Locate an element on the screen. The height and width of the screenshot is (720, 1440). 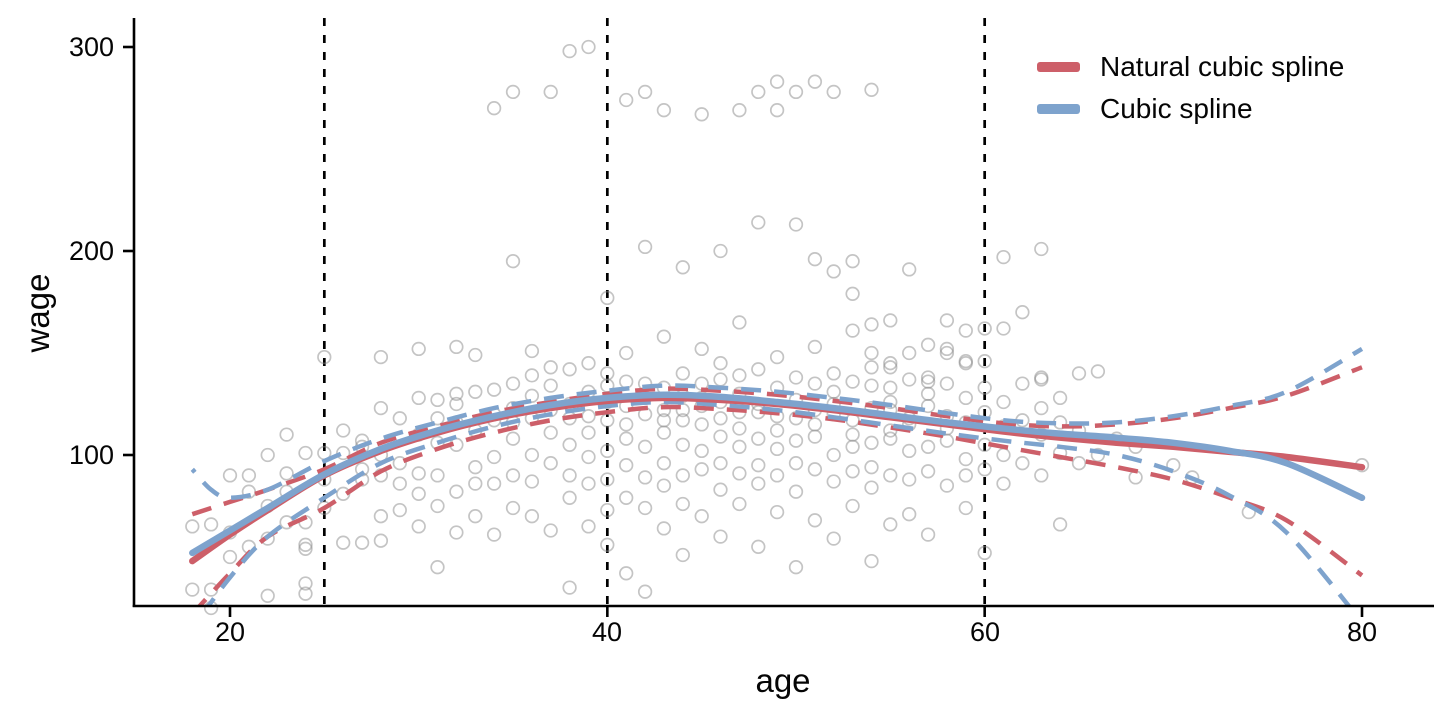
legend-item-natural-cubic-spline: Natural cubic spline is located at coordinates (1190, 67).